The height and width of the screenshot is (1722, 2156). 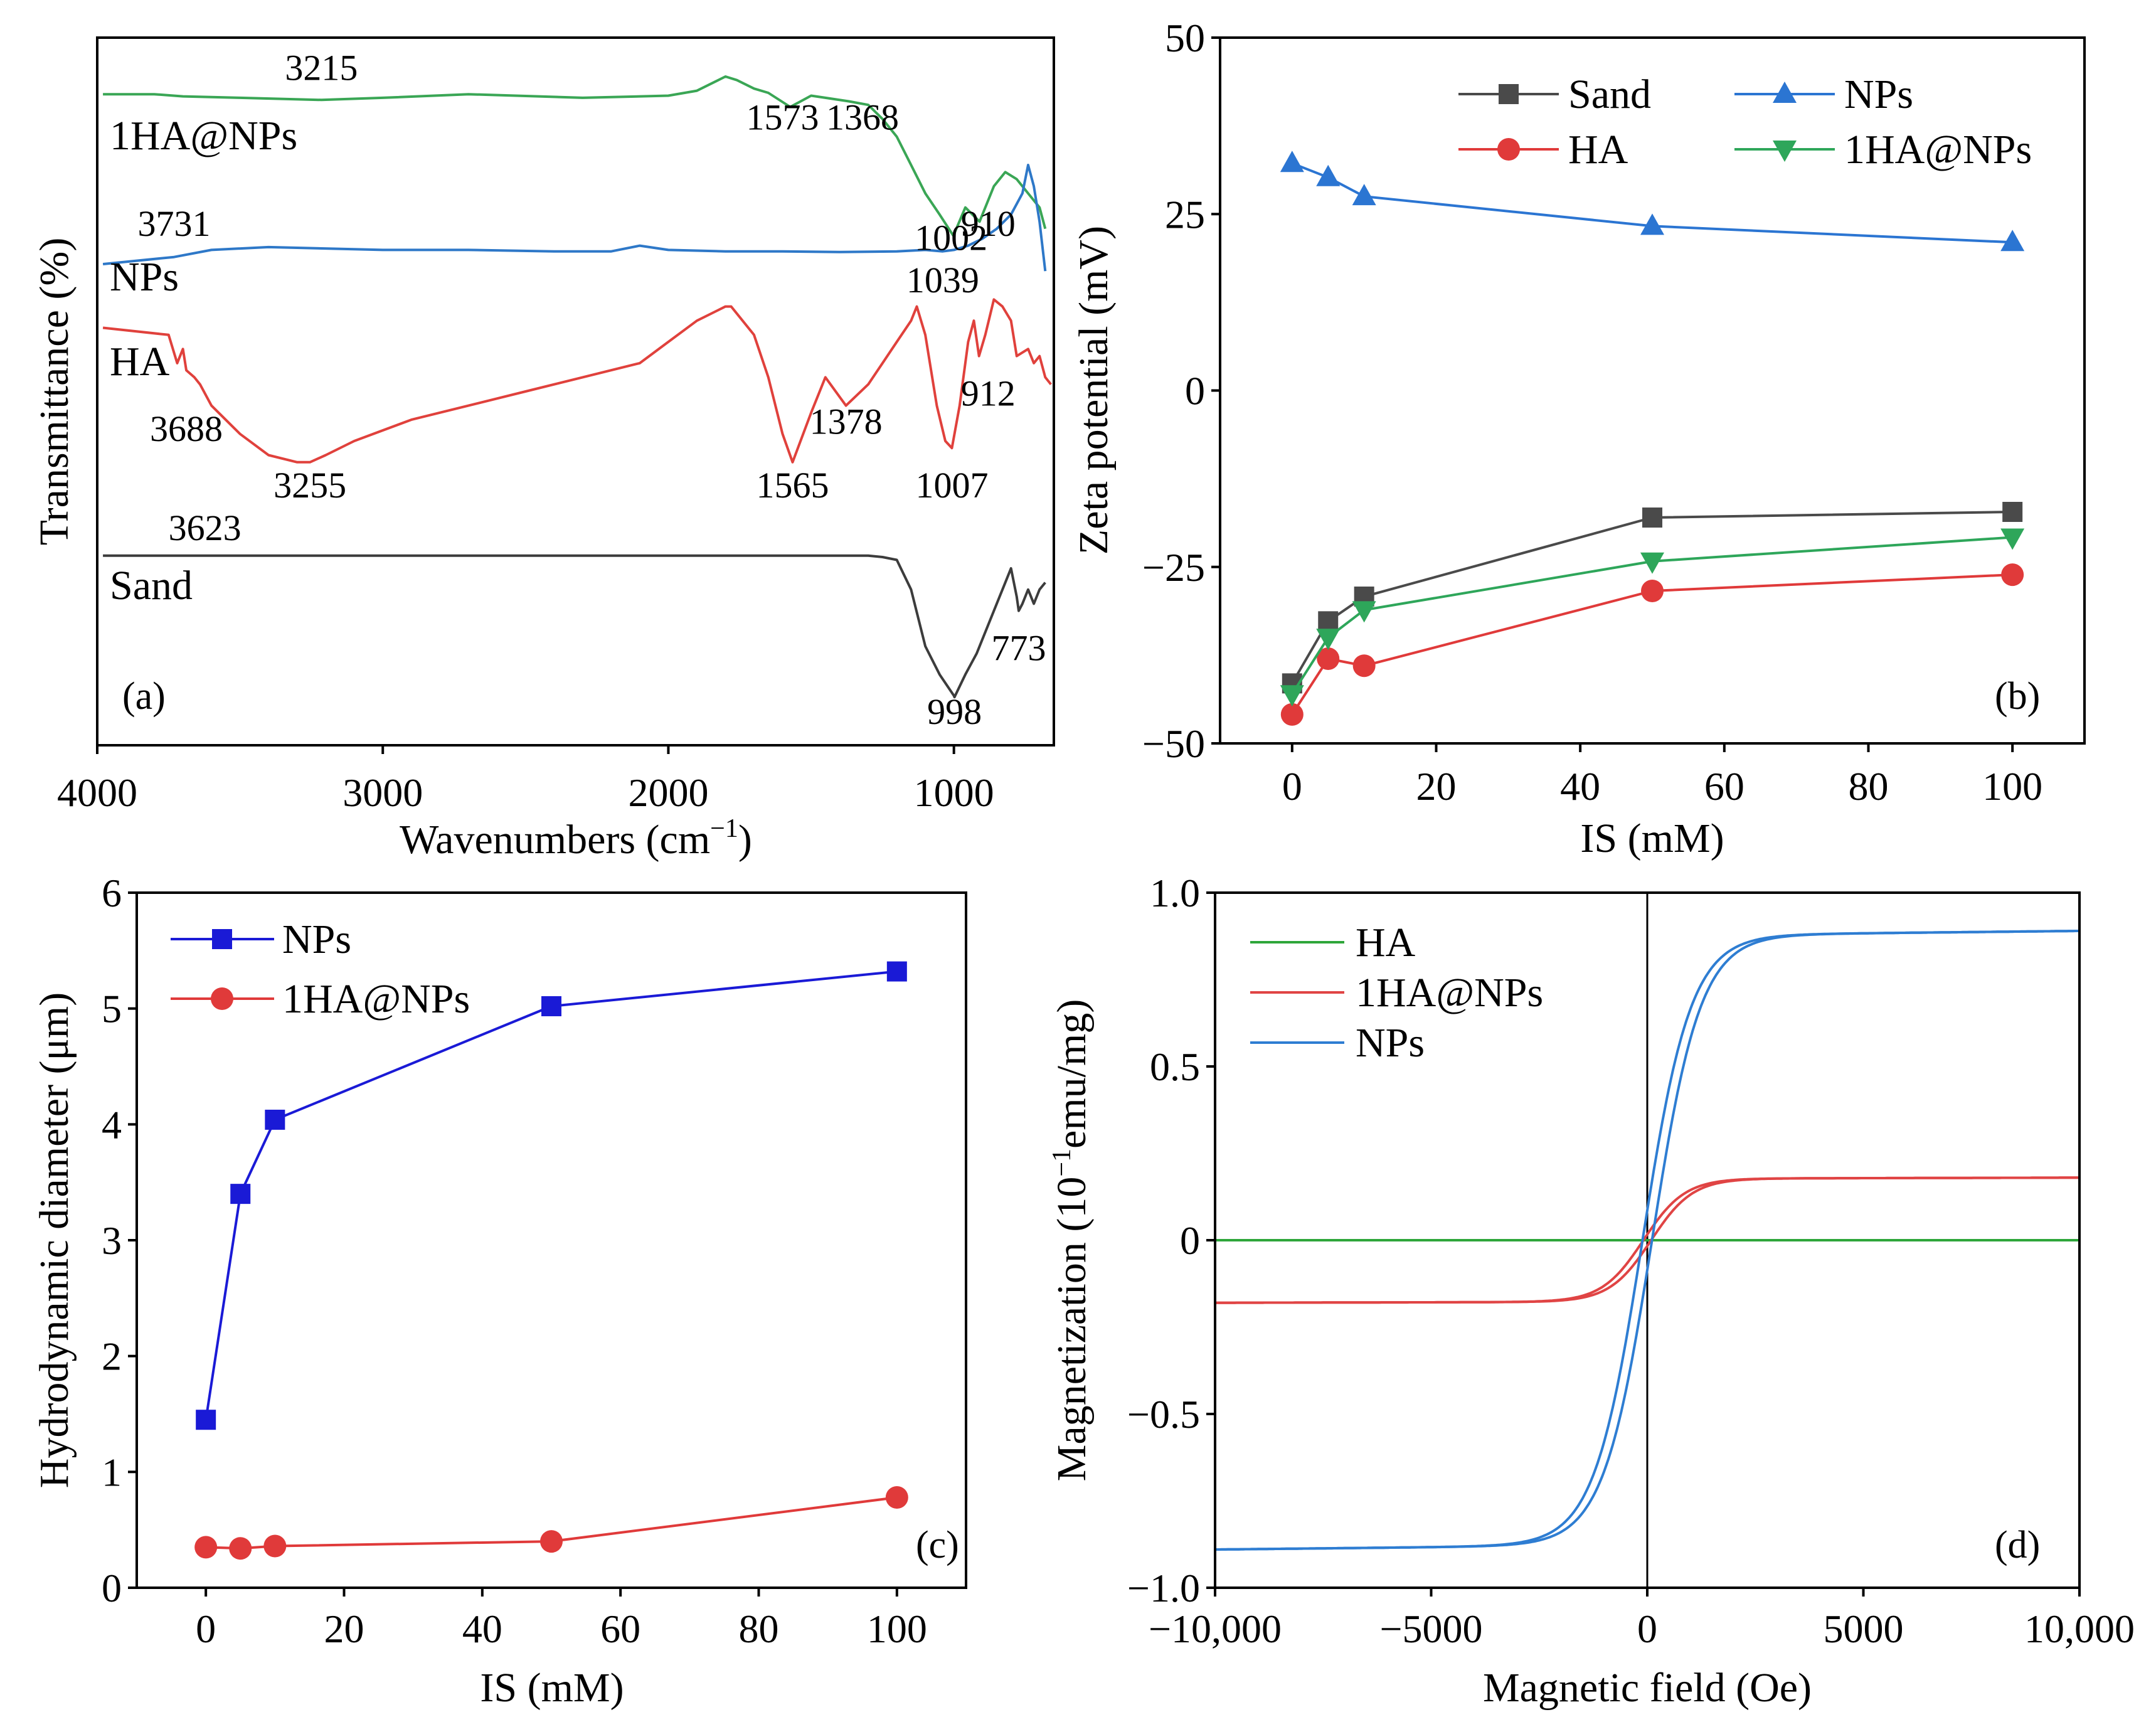 What do you see at coordinates (186, 428) in the screenshot?
I see `peak-annotation: 3688` at bounding box center [186, 428].